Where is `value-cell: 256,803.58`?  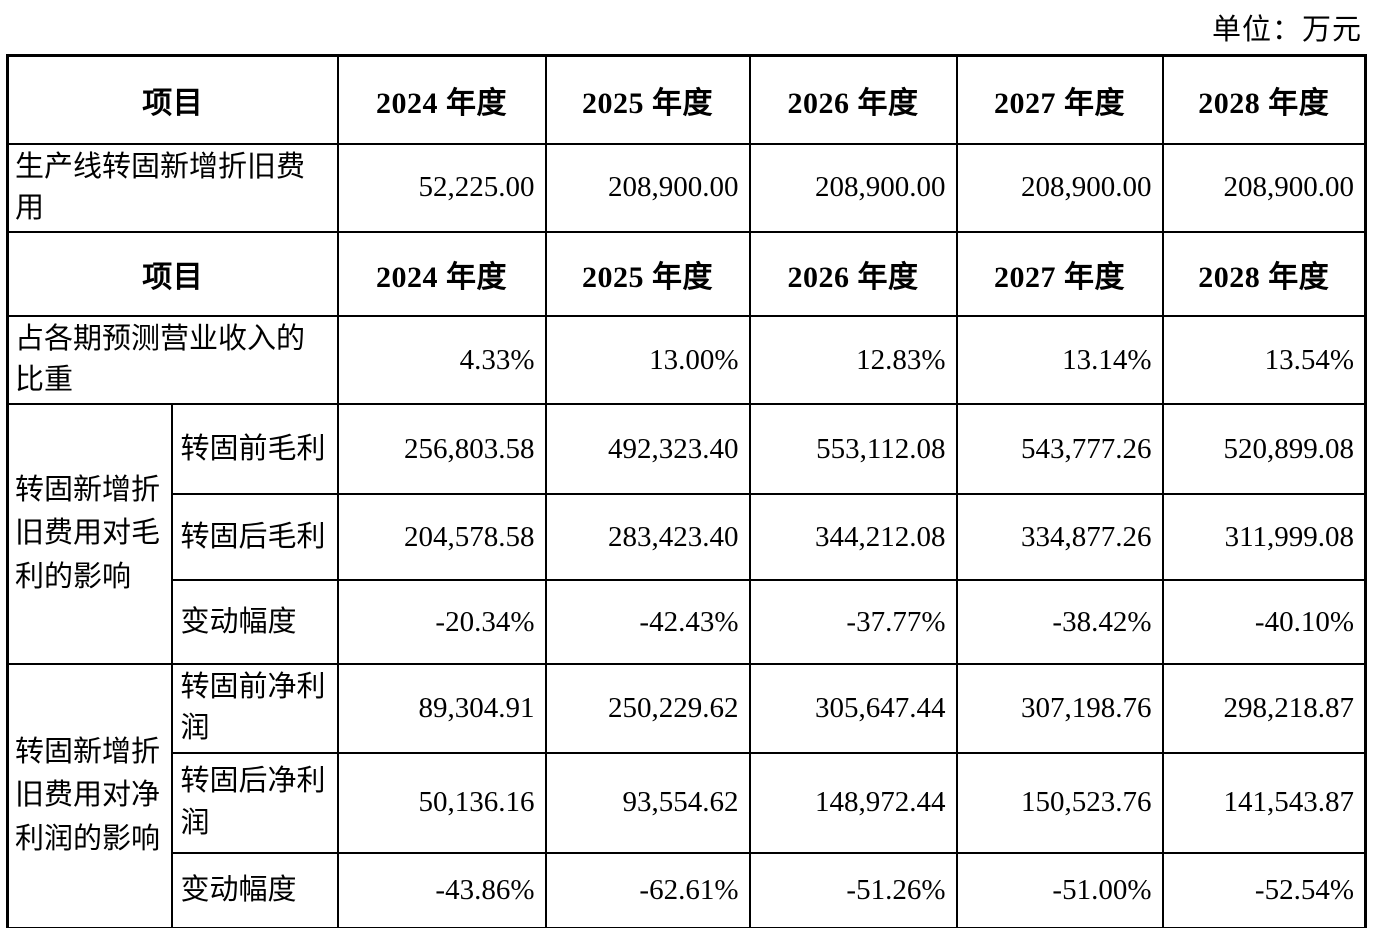
value-cell: 256,803.58 is located at coordinates (441, 449).